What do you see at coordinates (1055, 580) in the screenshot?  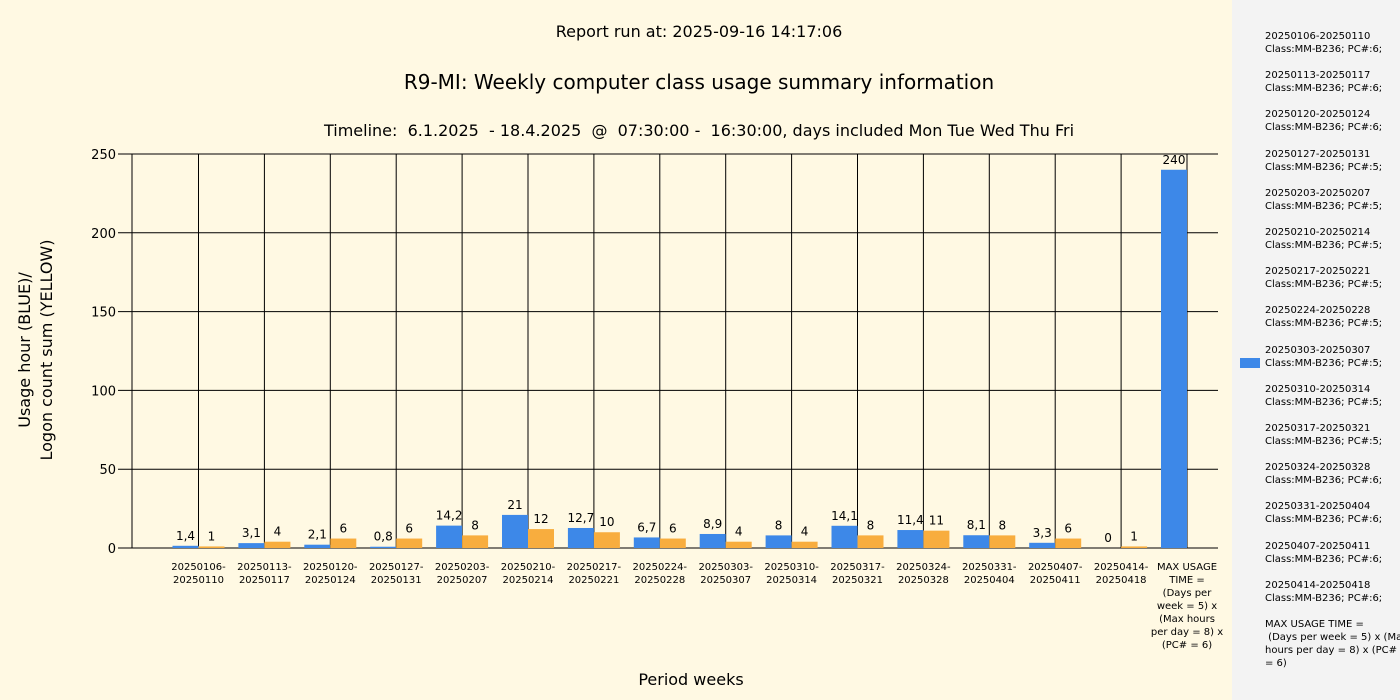 I see `x-tick-label: 20250411` at bounding box center [1055, 580].